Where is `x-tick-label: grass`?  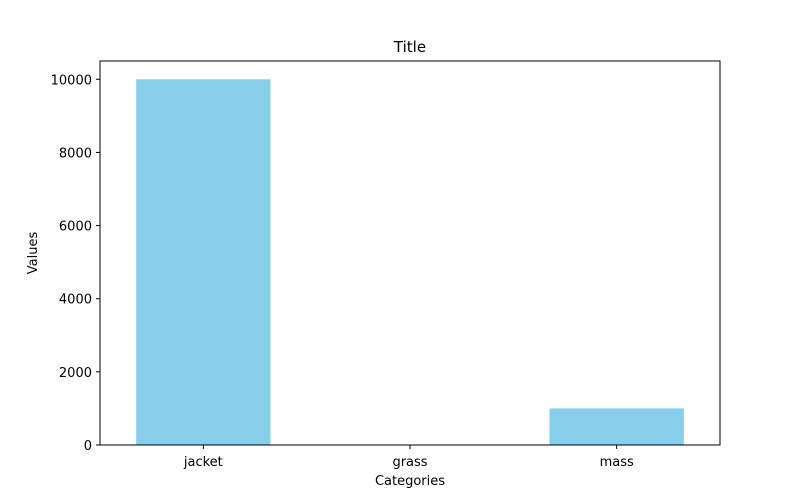 x-tick-label: grass is located at coordinates (409, 462).